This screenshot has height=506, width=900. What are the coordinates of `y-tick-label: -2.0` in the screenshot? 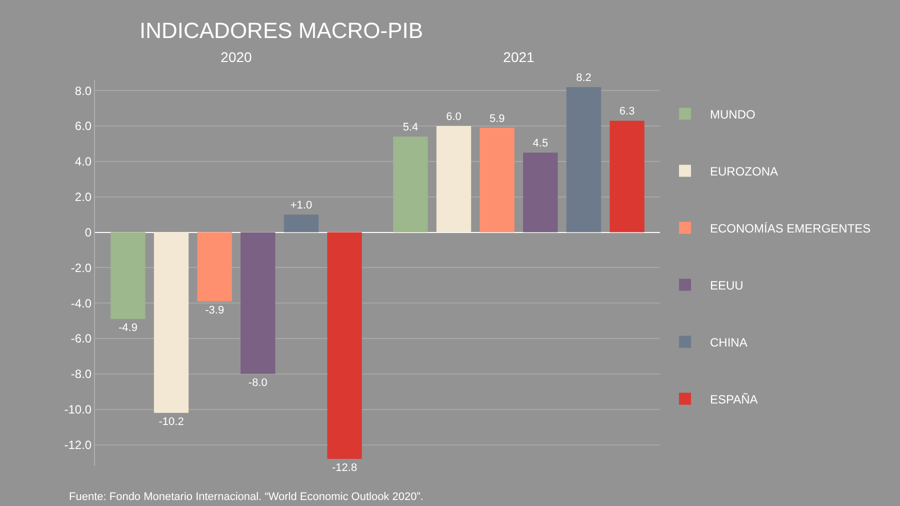 It's located at (81, 267).